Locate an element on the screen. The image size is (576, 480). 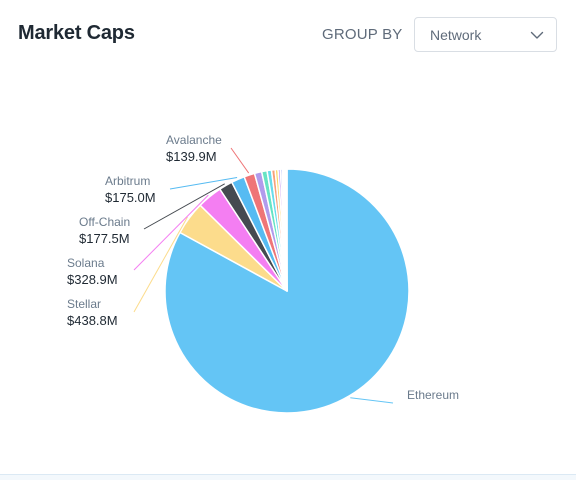
leader-line-solana is located at coordinates (171, 232).